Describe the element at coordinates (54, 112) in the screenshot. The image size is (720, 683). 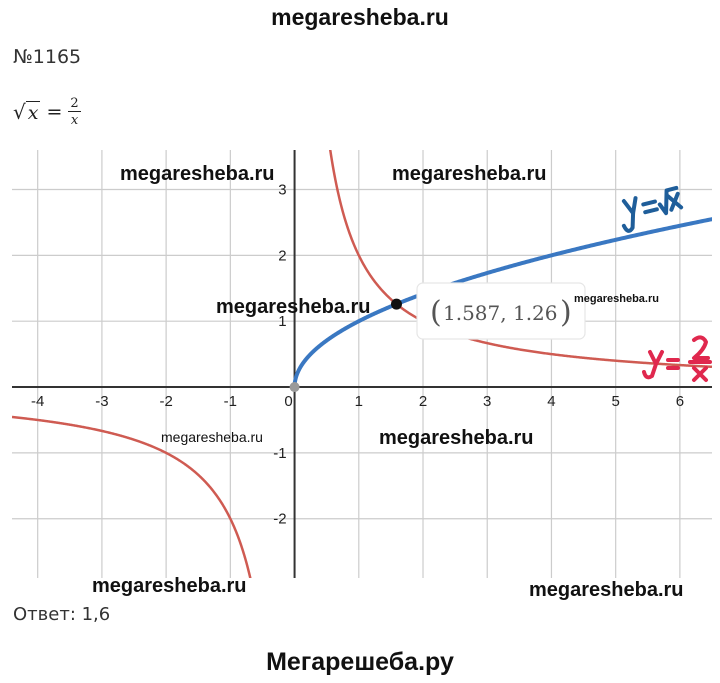
I see `equals-sign: =` at that location.